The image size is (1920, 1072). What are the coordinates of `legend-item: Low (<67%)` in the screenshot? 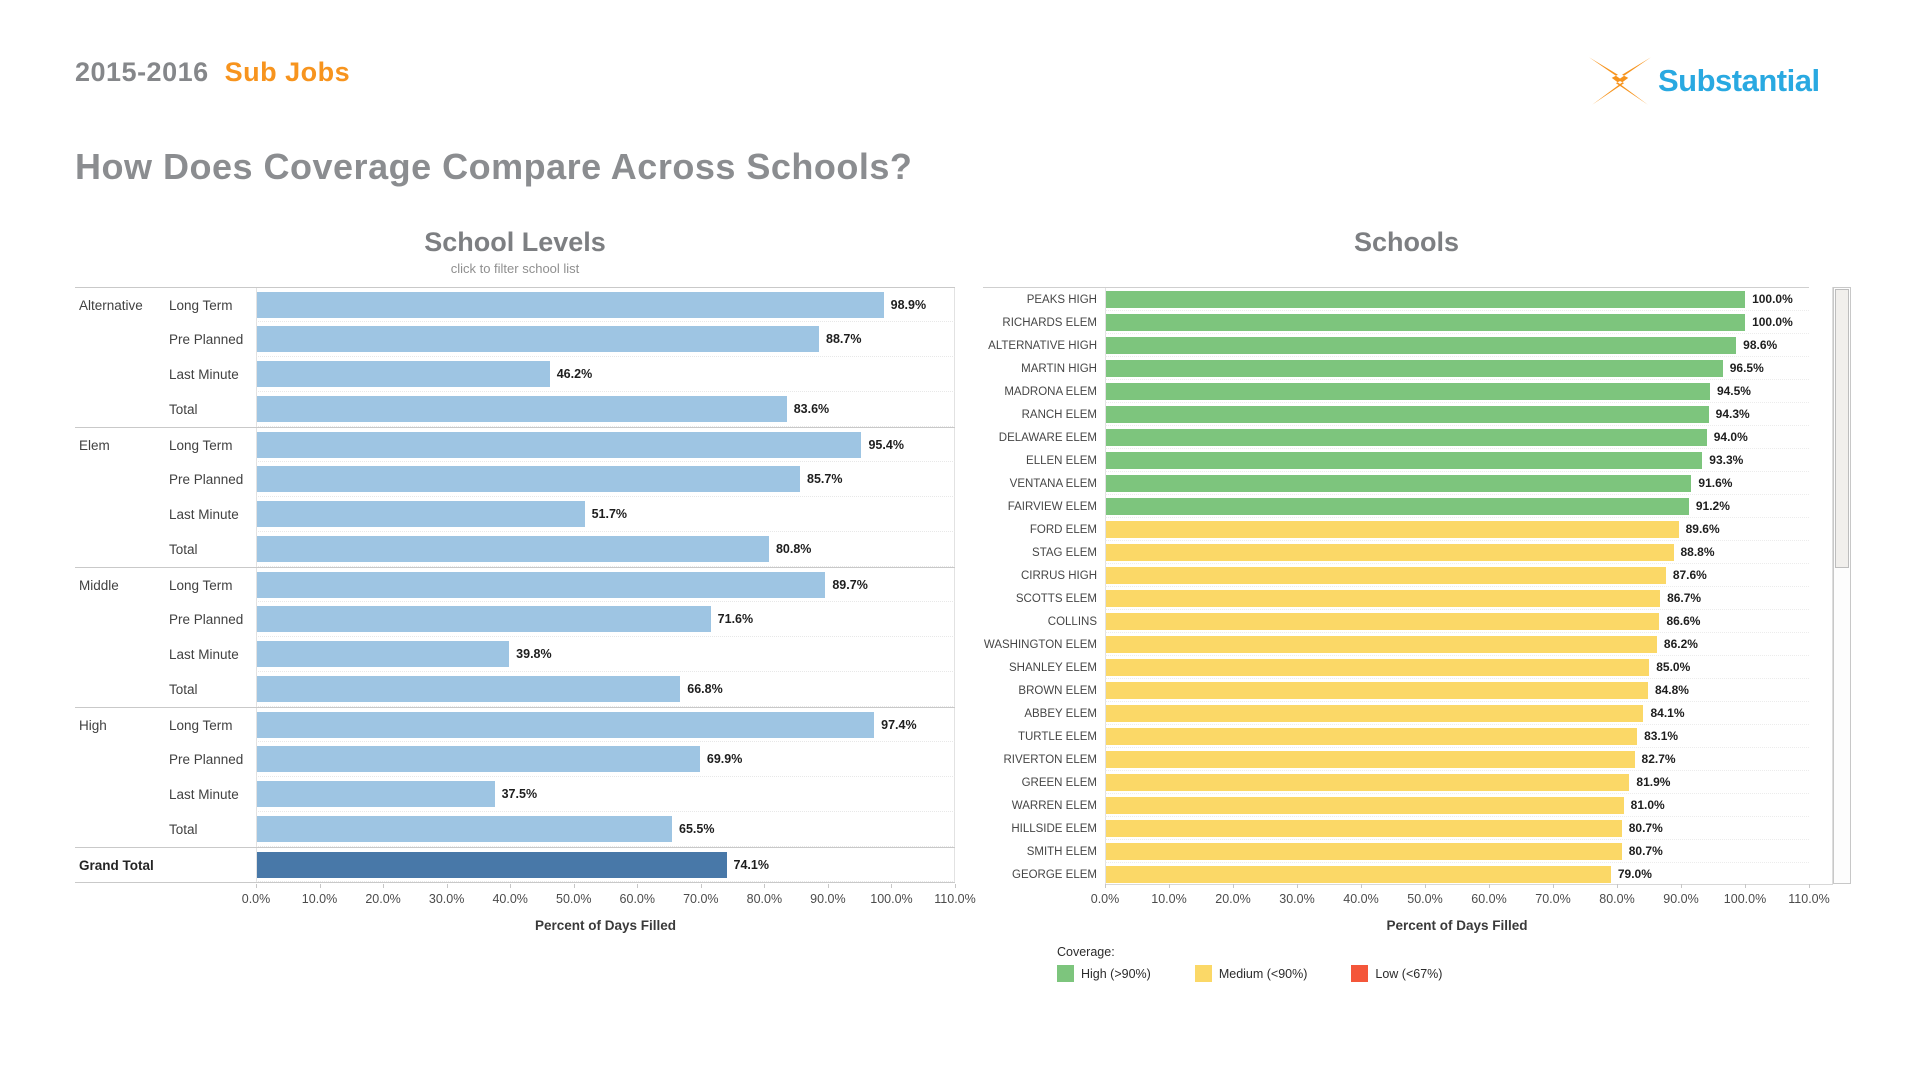 It's located at (1396, 973).